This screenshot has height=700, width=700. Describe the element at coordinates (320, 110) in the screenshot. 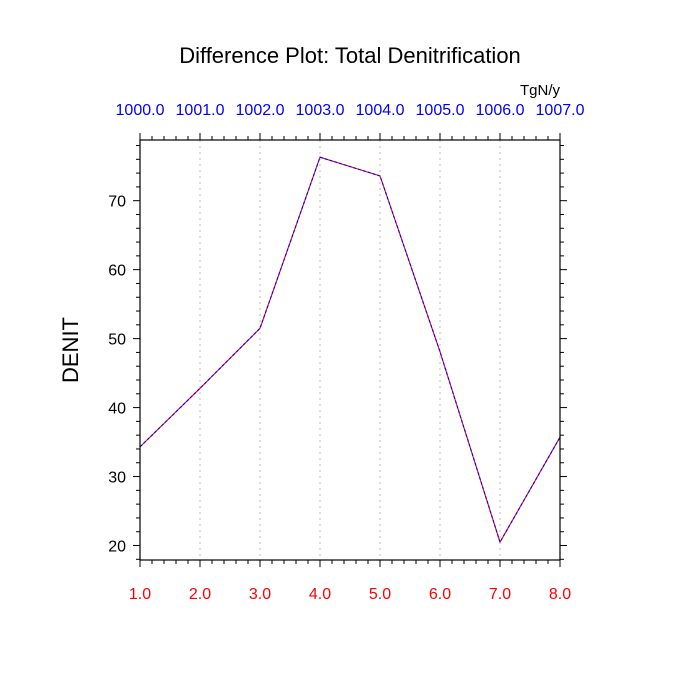

I see `top-tick-label: 1003.0` at that location.